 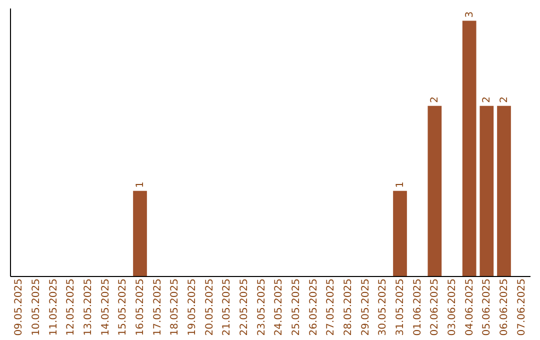 I want to click on x-tick-label: 24.05.2025, so click(x=279, y=307).